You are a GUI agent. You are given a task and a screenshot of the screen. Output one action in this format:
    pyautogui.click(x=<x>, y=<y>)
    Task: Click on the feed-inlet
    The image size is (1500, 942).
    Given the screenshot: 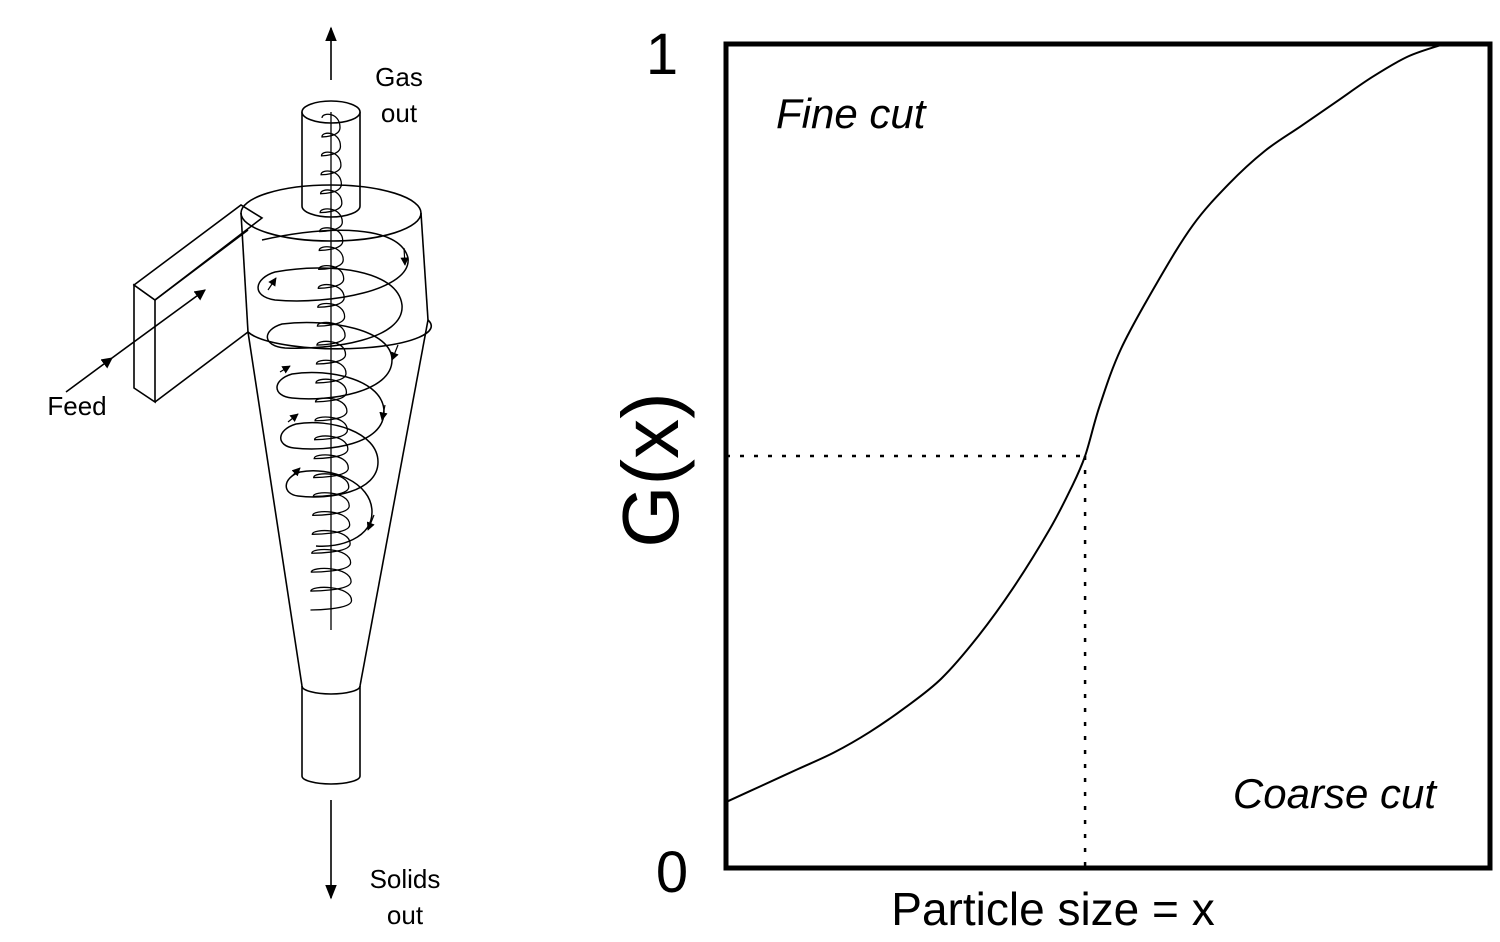 What is the action you would take?
    pyautogui.click(x=198, y=304)
    